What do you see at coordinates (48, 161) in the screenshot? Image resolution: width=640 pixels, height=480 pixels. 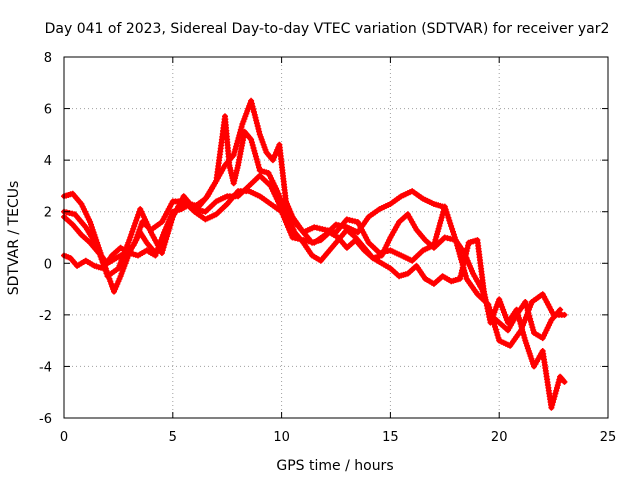 I see `y-tick-label: 4` at bounding box center [48, 161].